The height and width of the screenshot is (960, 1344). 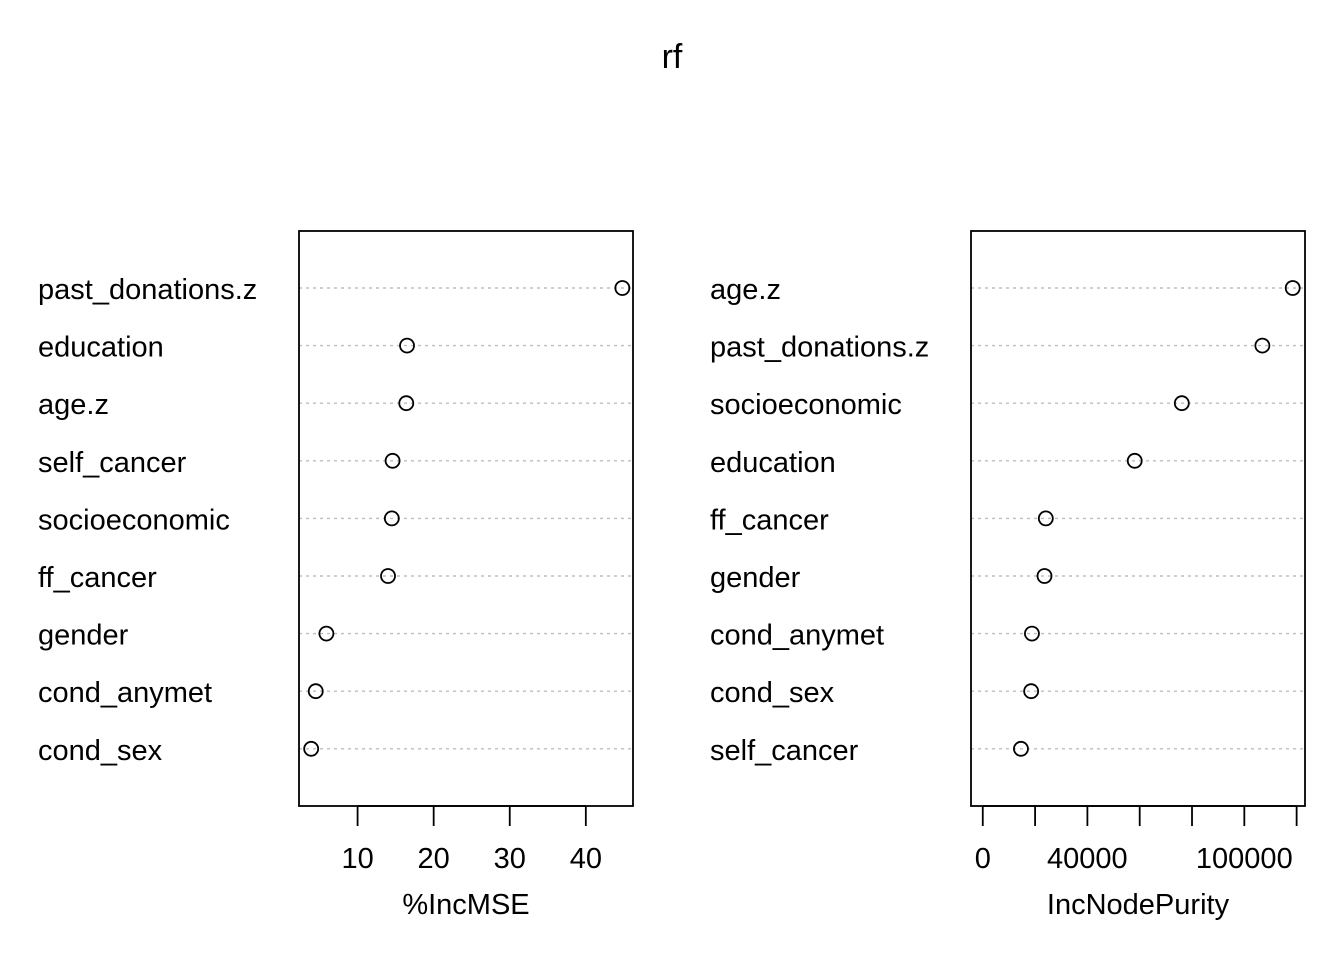 What do you see at coordinates (806, 405) in the screenshot?
I see `incnodepurity-row-label: socioeconomic` at bounding box center [806, 405].